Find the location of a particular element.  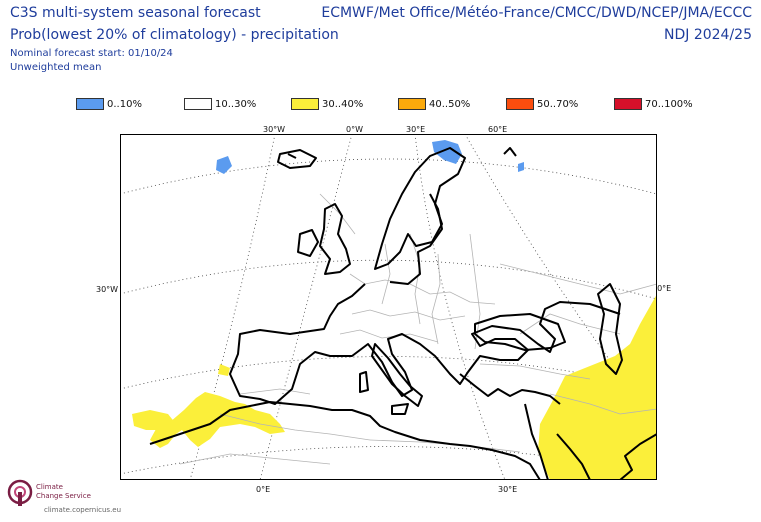

yellow-area-atlantic-island is located at coordinates (224, 370).